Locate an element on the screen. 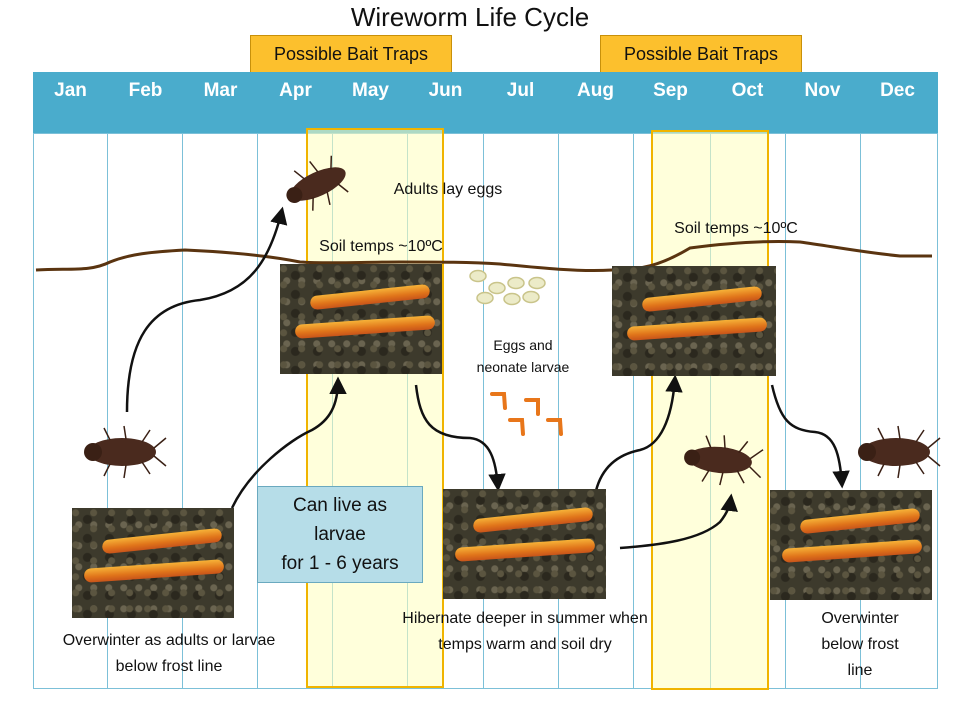  month-nov: Nov is located at coordinates (822, 90).